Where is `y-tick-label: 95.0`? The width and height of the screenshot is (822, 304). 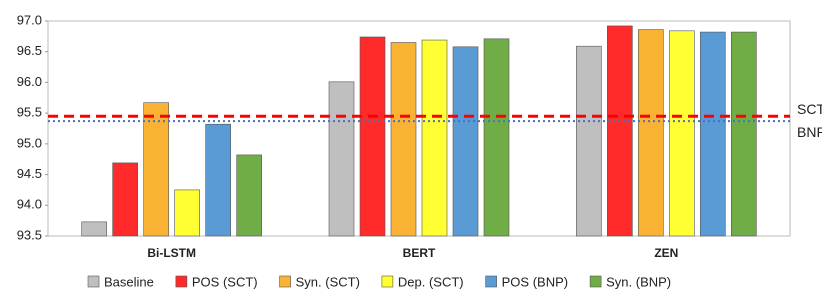
y-tick-label: 95.0 is located at coordinates (29, 142).